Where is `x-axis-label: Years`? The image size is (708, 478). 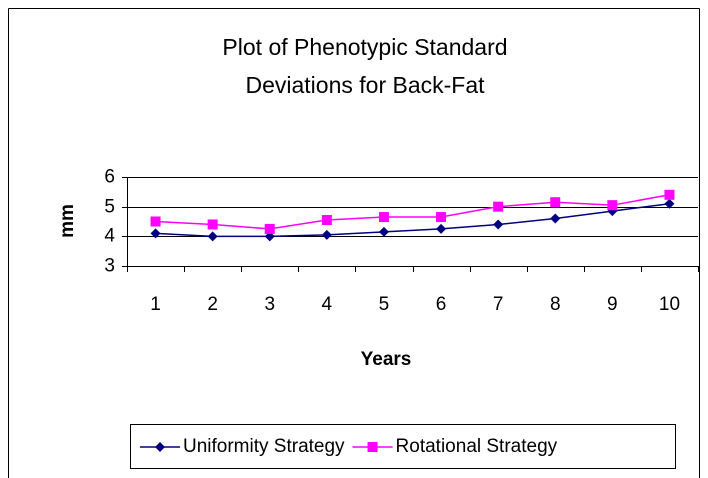 x-axis-label: Years is located at coordinates (386, 359).